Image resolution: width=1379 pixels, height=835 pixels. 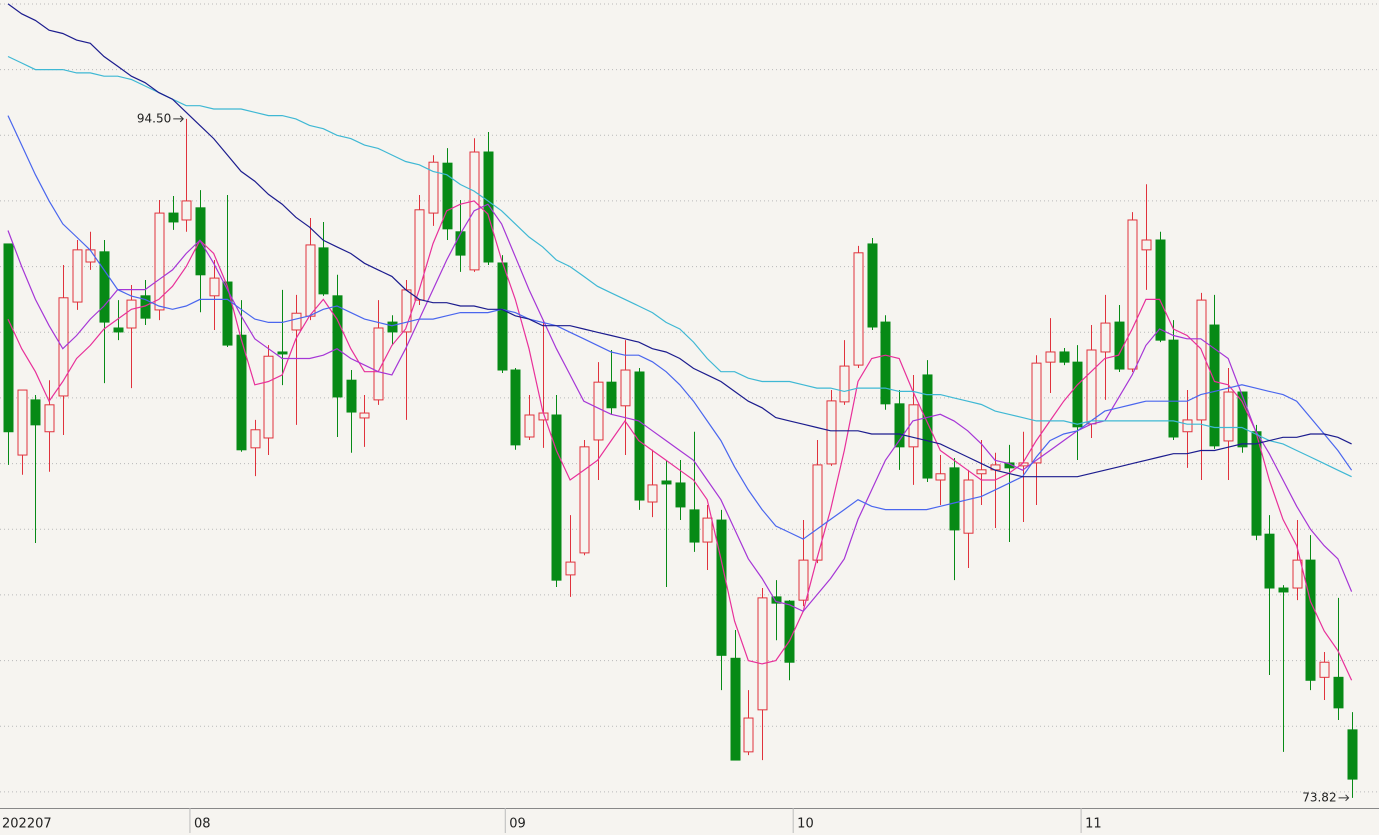 What do you see at coordinates (154, 118) in the screenshot?
I see `high-annotation: 94.50` at bounding box center [154, 118].